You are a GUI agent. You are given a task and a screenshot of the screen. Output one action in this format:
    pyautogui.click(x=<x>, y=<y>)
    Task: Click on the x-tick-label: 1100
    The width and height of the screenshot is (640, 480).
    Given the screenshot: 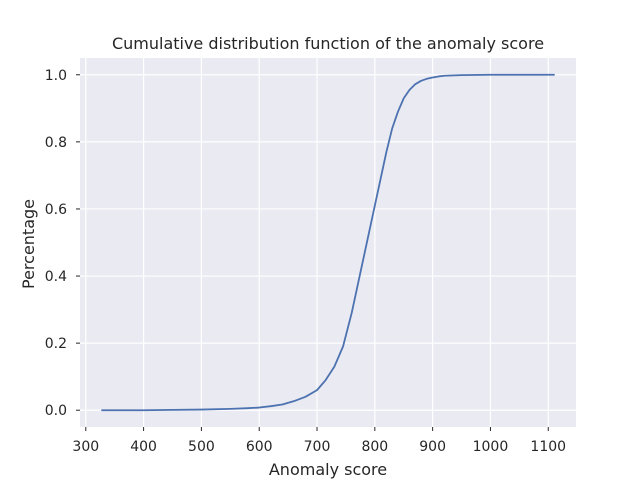 What is the action you would take?
    pyautogui.click(x=548, y=447)
    